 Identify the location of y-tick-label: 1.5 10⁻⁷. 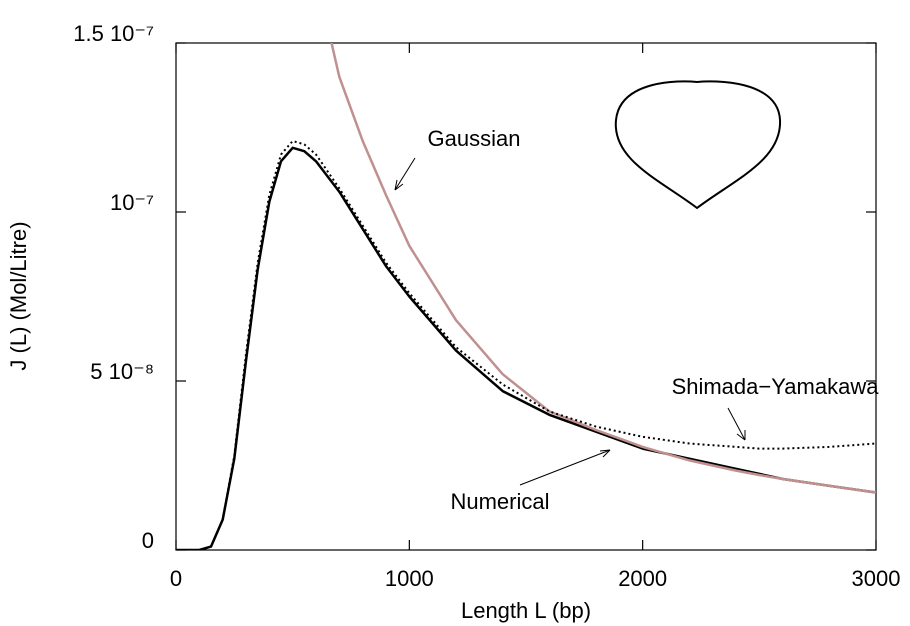
(113, 33).